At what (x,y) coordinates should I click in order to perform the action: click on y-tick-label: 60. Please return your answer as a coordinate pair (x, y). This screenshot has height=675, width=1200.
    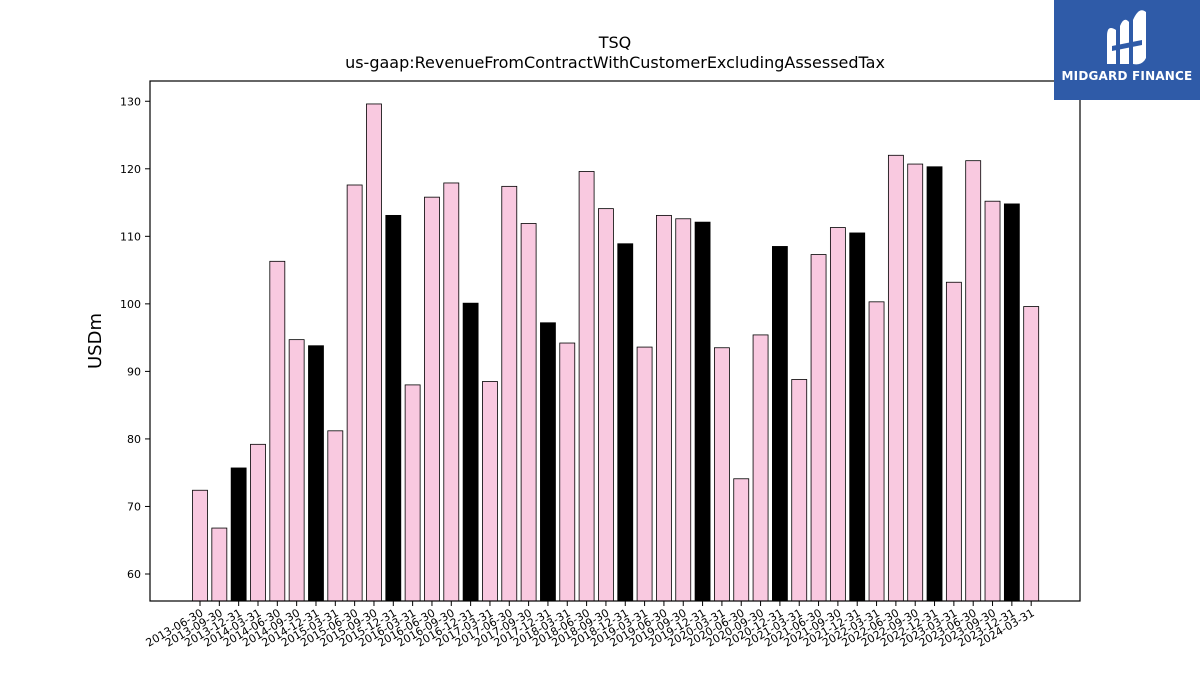
    Looking at the image, I should click on (134, 574).